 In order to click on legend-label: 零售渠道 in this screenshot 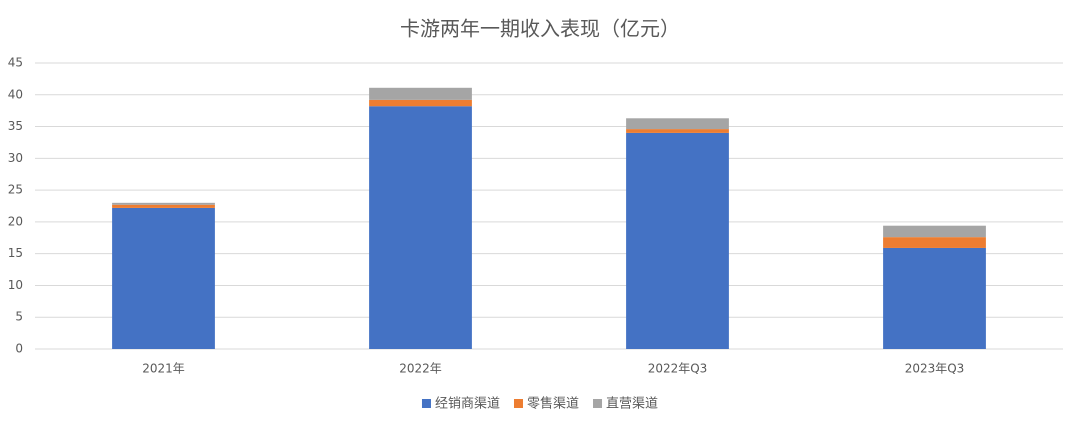, I will do `click(553, 404)`.